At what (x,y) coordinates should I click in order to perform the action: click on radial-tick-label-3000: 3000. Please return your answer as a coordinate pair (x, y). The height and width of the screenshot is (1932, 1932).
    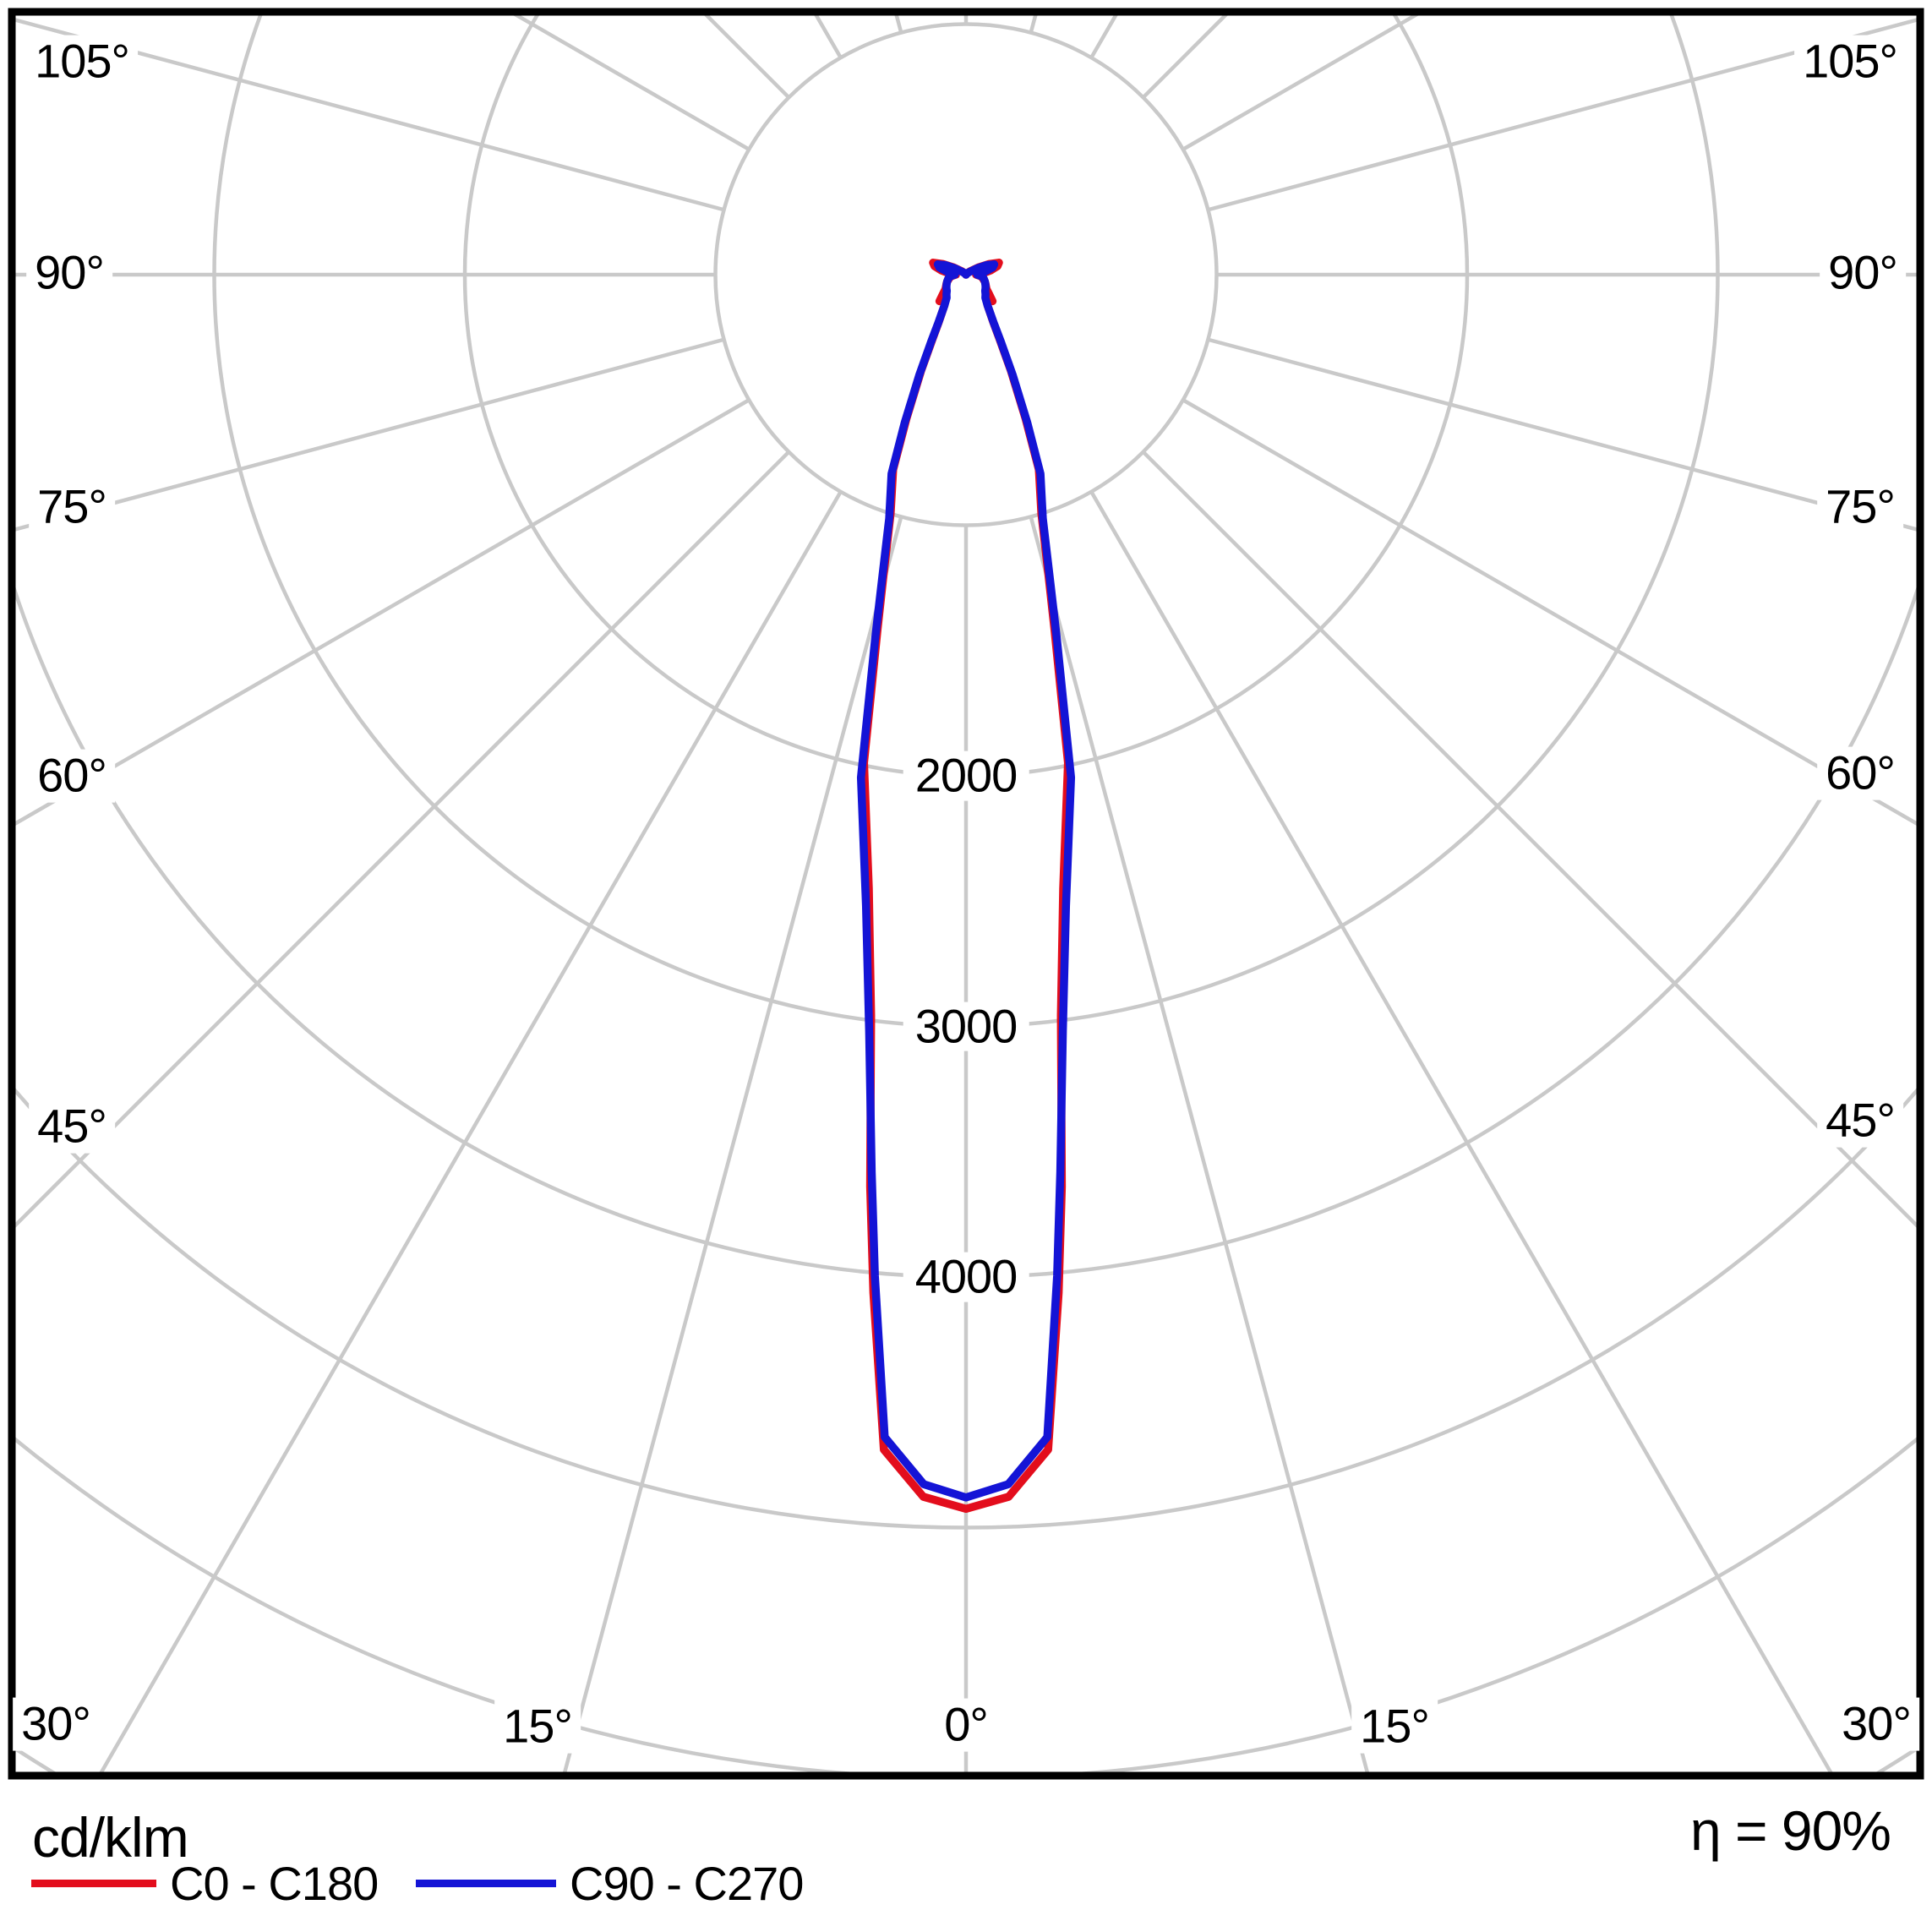
    Looking at the image, I should click on (966, 1026).